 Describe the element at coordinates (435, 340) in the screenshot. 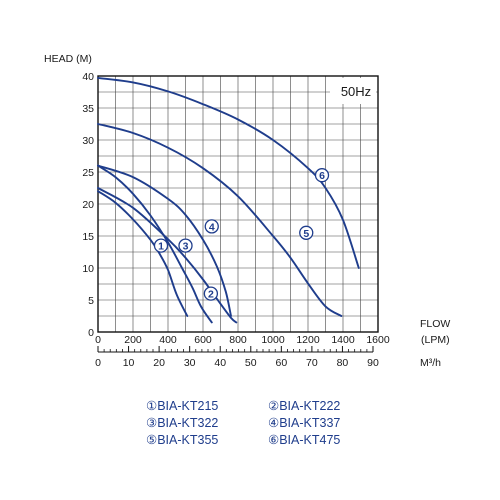

I see `x-axis-unit-lpm: (LPM)` at that location.